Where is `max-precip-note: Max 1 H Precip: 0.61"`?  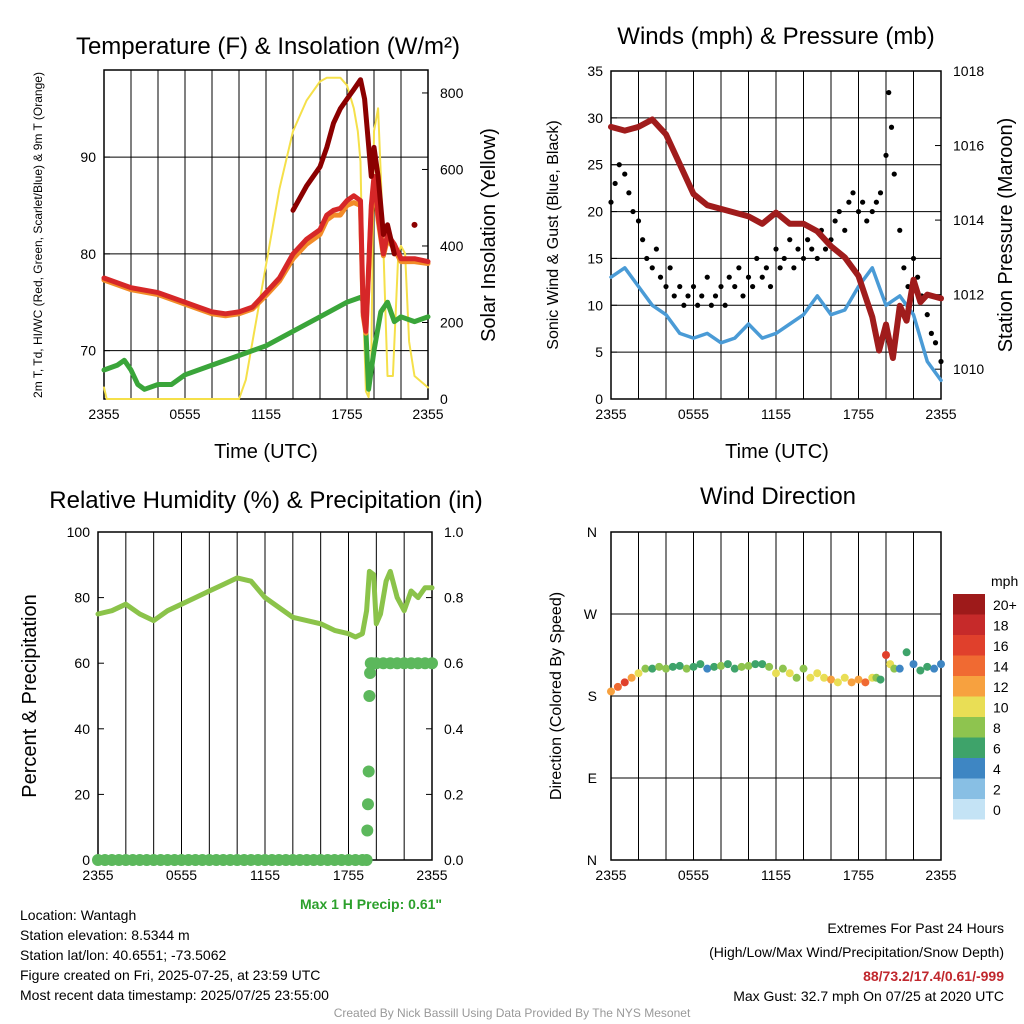 max-precip-note: Max 1 H Precip: 0.61" is located at coordinates (371, 904).